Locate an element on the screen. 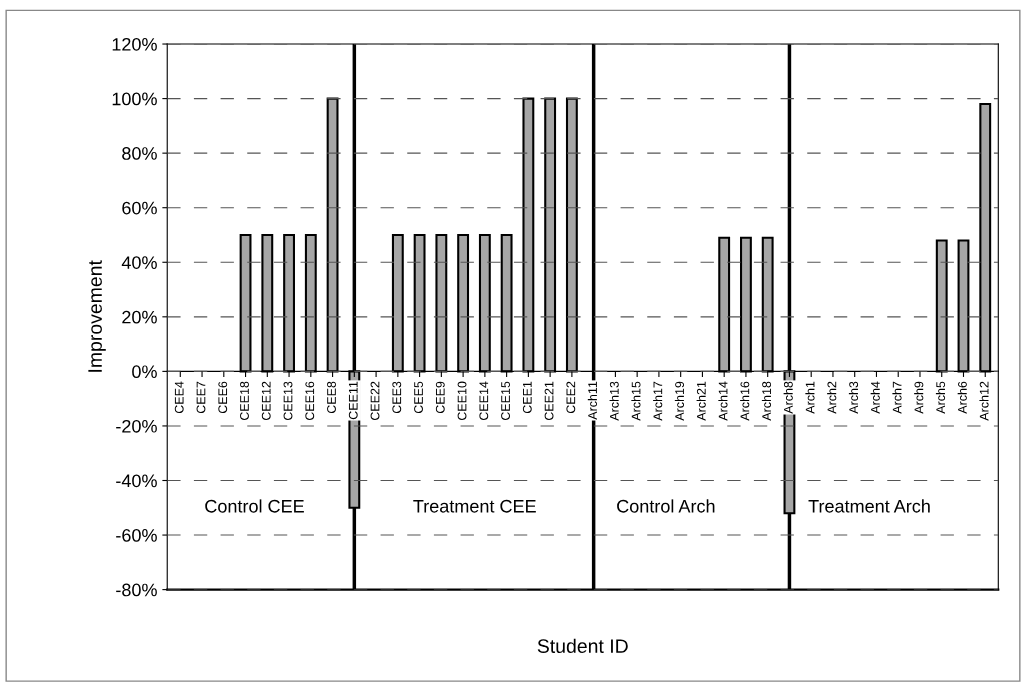 The height and width of the screenshot is (688, 1026). x-tick-label: Arch1 is located at coordinates (810, 397).